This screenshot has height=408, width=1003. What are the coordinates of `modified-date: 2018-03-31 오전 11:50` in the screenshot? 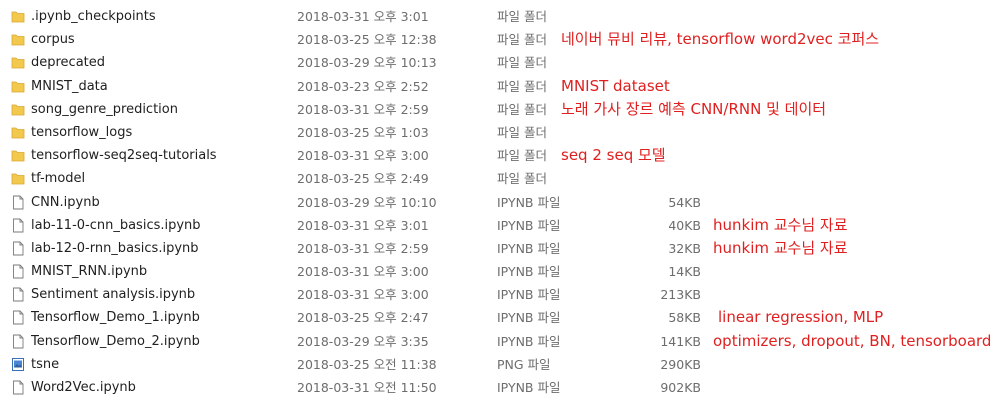 It's located at (367, 387).